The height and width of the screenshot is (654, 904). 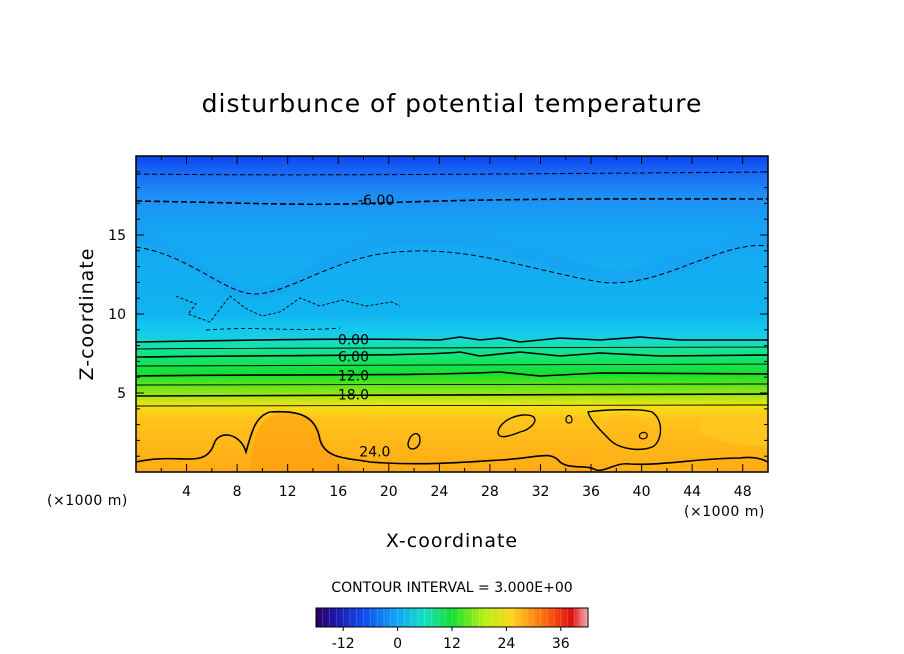 I want to click on y-unit-label: (×1000 m), so click(x=87, y=501).